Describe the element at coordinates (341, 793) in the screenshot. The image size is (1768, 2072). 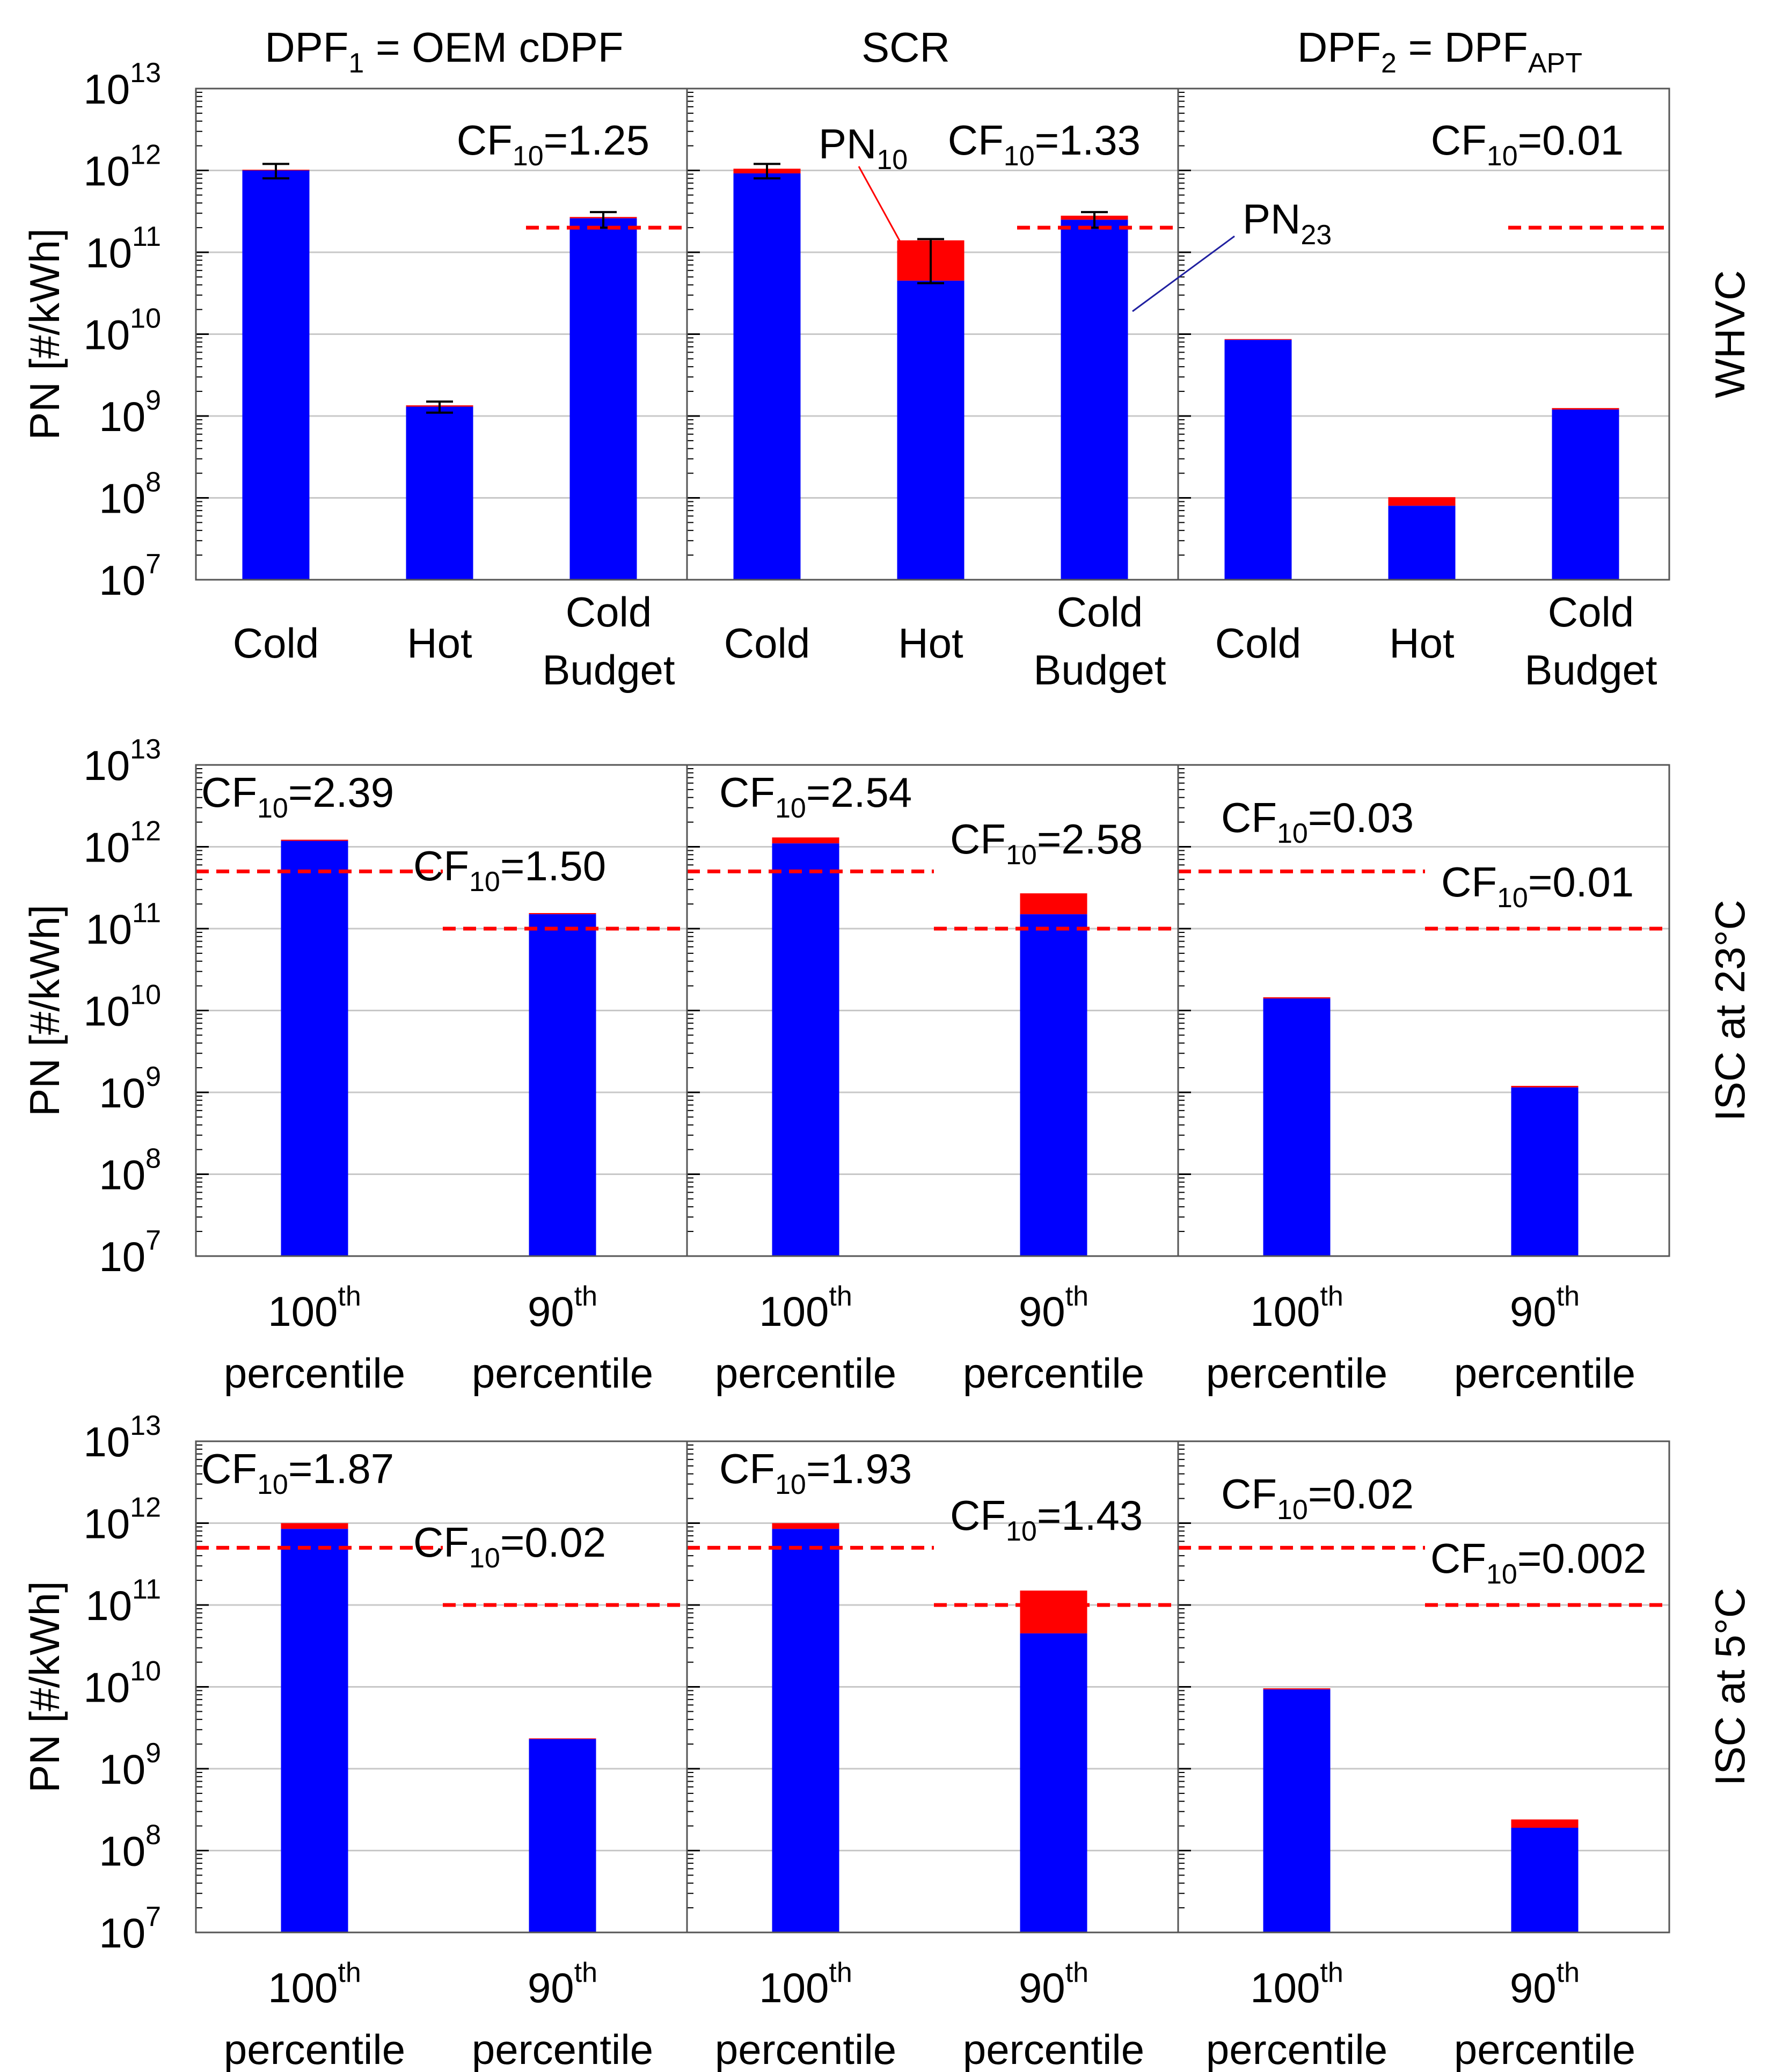
I see `cf-label-rest: =2.39` at that location.